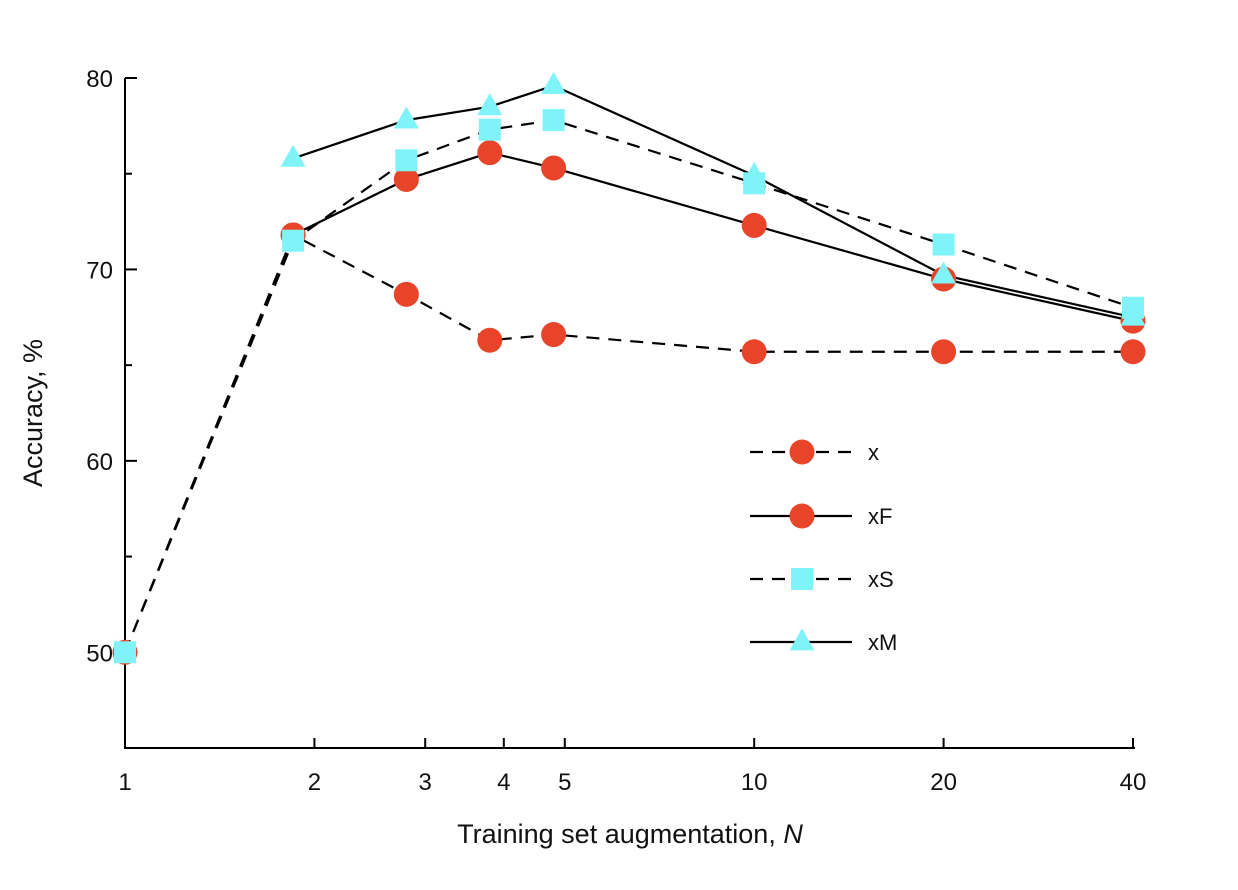 Image resolution: width=1238 pixels, height=890 pixels. Describe the element at coordinates (802, 579) in the screenshot. I see `legend-marker-xS` at that location.